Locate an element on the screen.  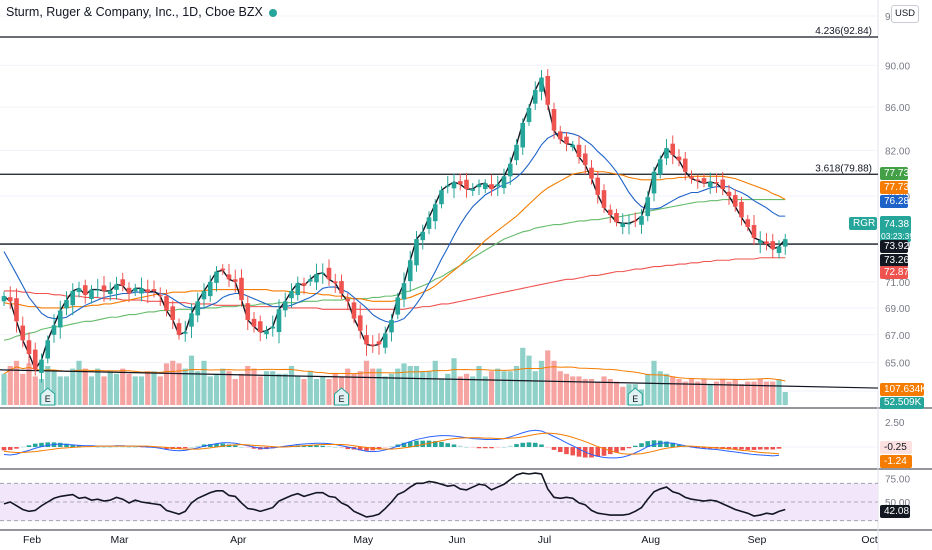
time-axis-label: Jul is located at coordinates (544, 540).